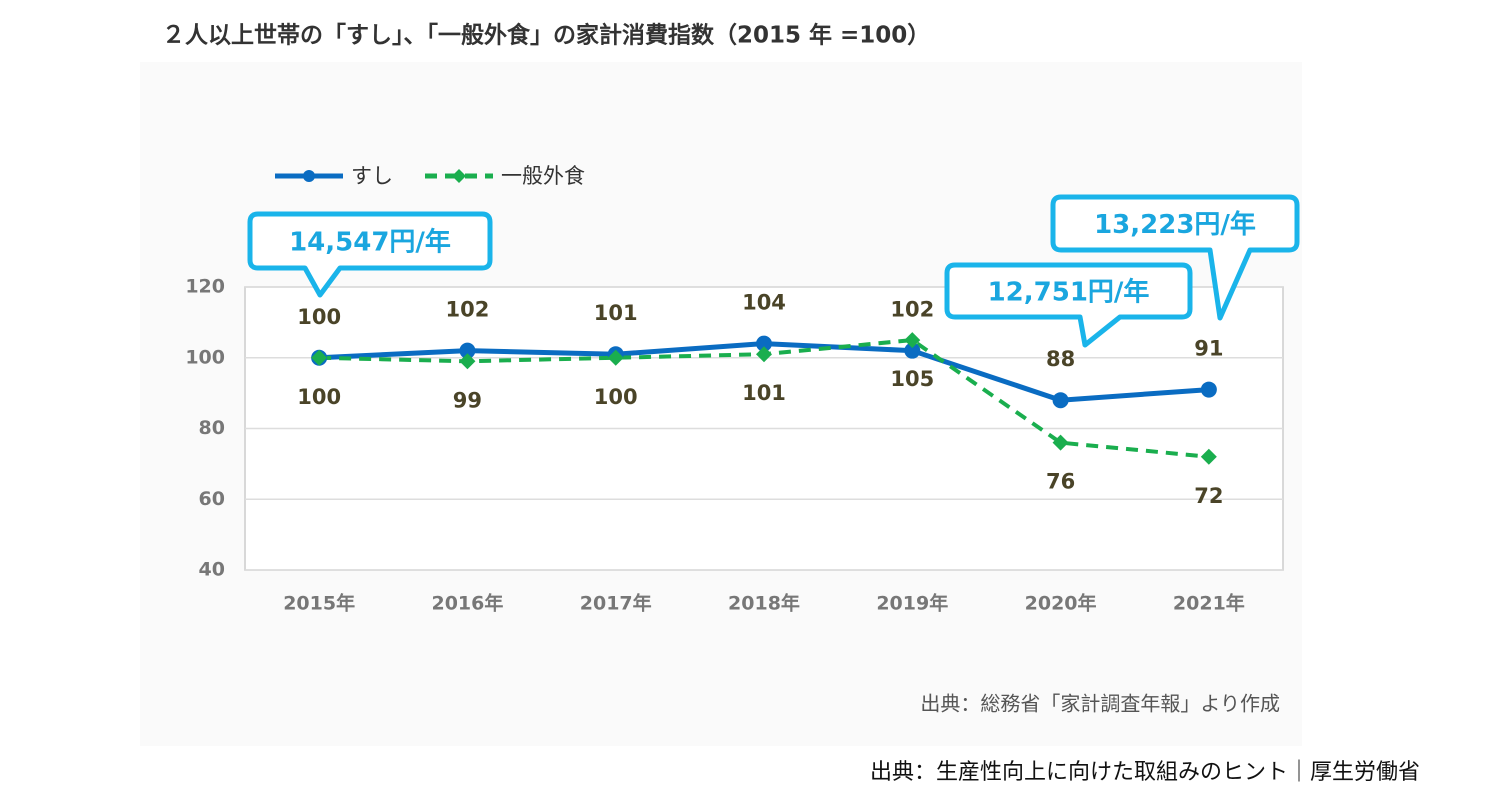 The height and width of the screenshot is (806, 1500). Describe the element at coordinates (1061, 603) in the screenshot. I see `x-tick-label: 2020年` at that location.